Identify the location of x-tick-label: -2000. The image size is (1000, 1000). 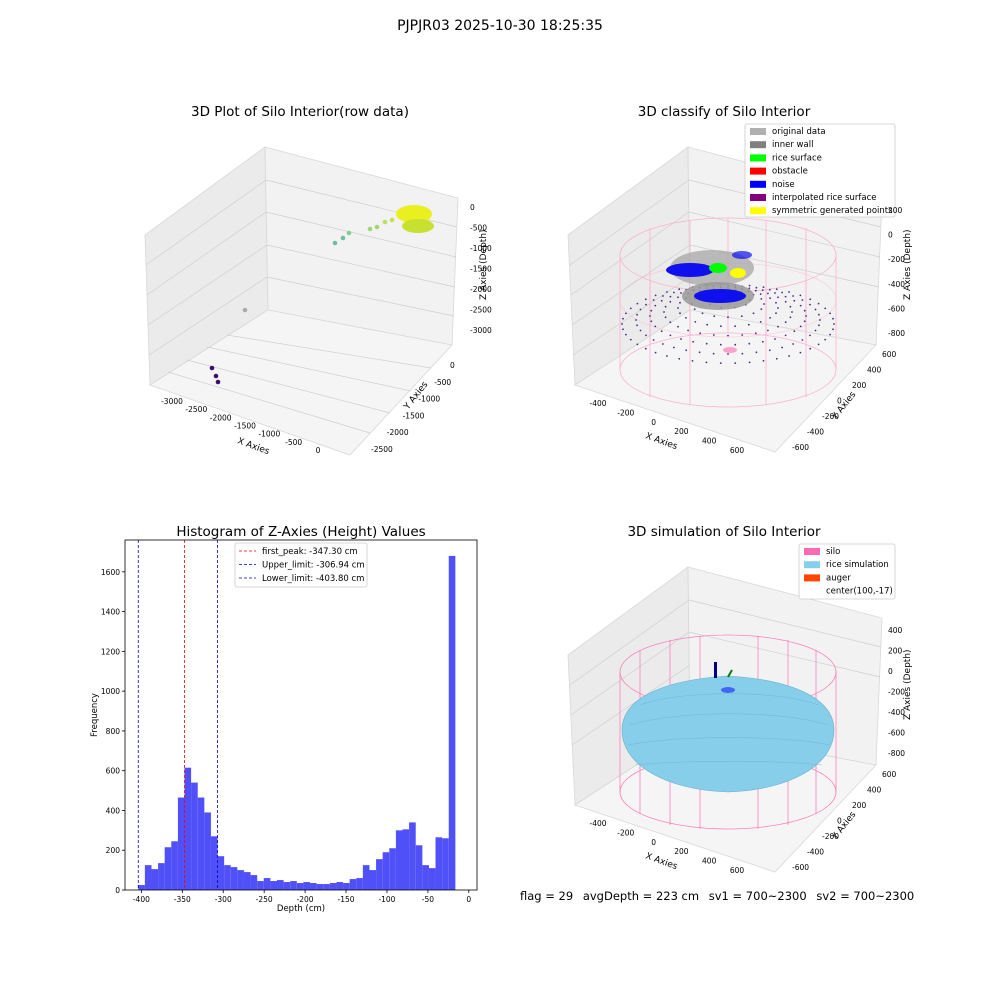
(221, 417).